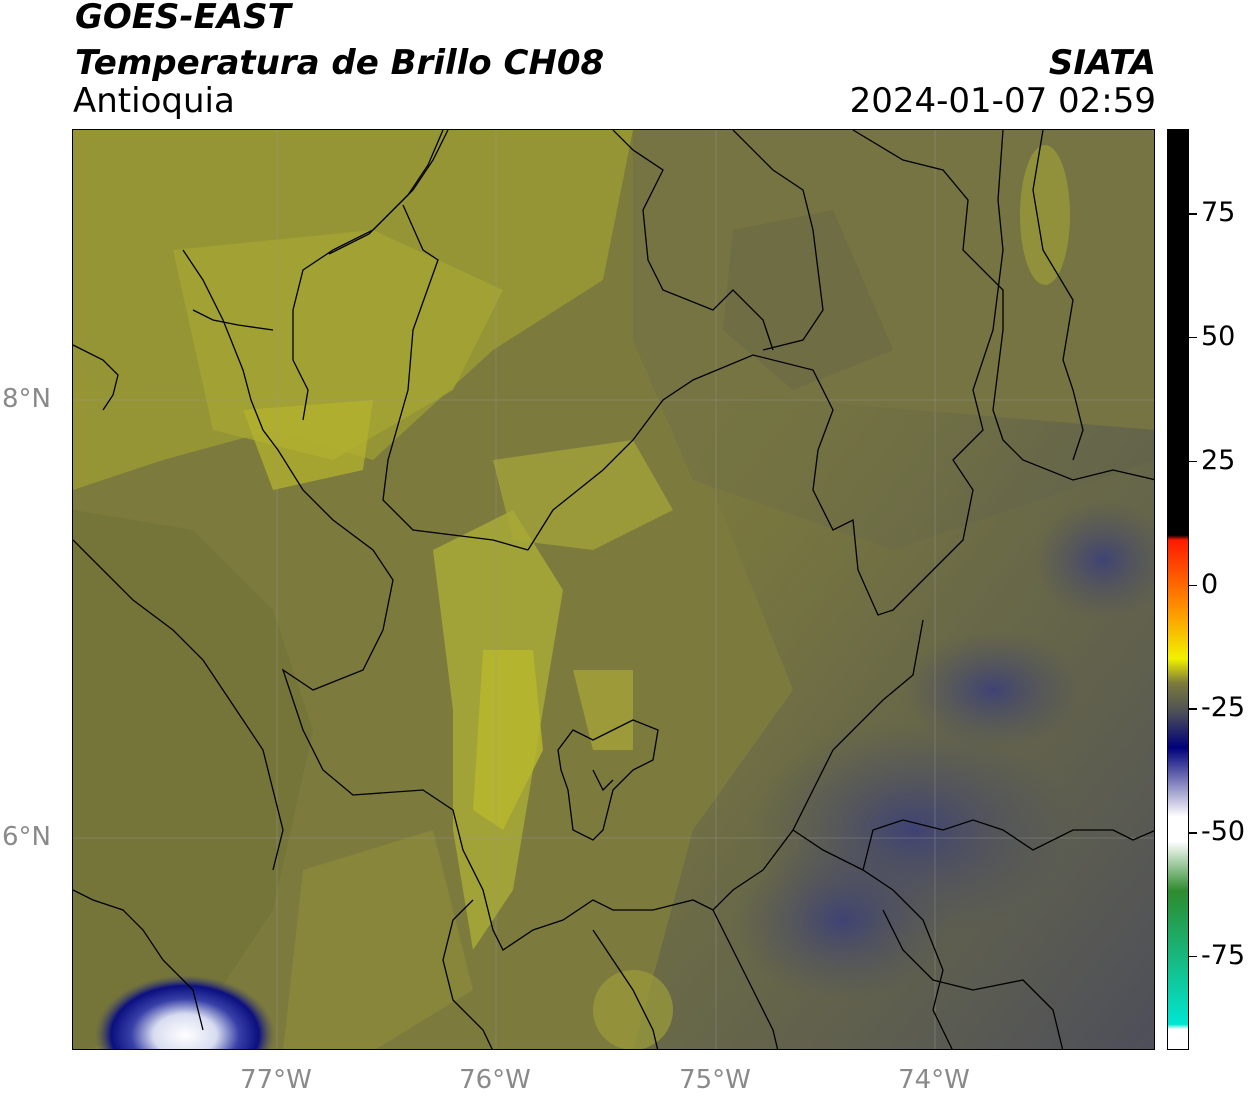  Describe the element at coordinates (1210, 584) in the screenshot. I see `colorbar-tick-label: 0` at that location.